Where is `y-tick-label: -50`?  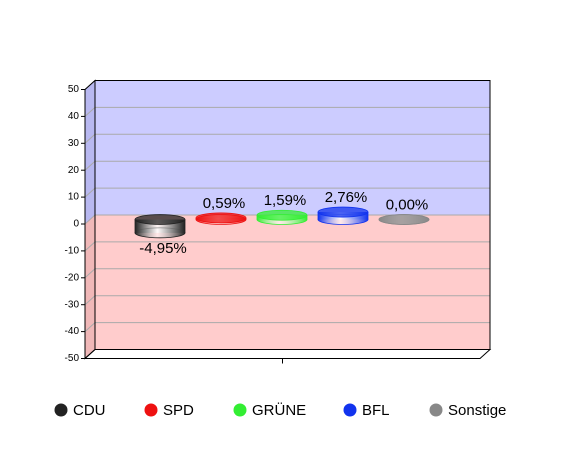
y-tick-label: -50 is located at coordinates (72, 358).